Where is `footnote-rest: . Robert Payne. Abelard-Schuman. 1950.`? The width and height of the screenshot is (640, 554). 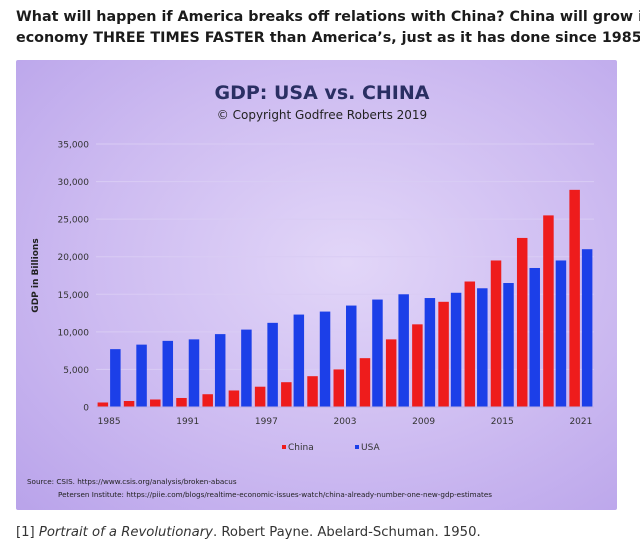 footnote-rest: . Robert Payne. Abelard-Schuman. 1950. is located at coordinates (346, 532).